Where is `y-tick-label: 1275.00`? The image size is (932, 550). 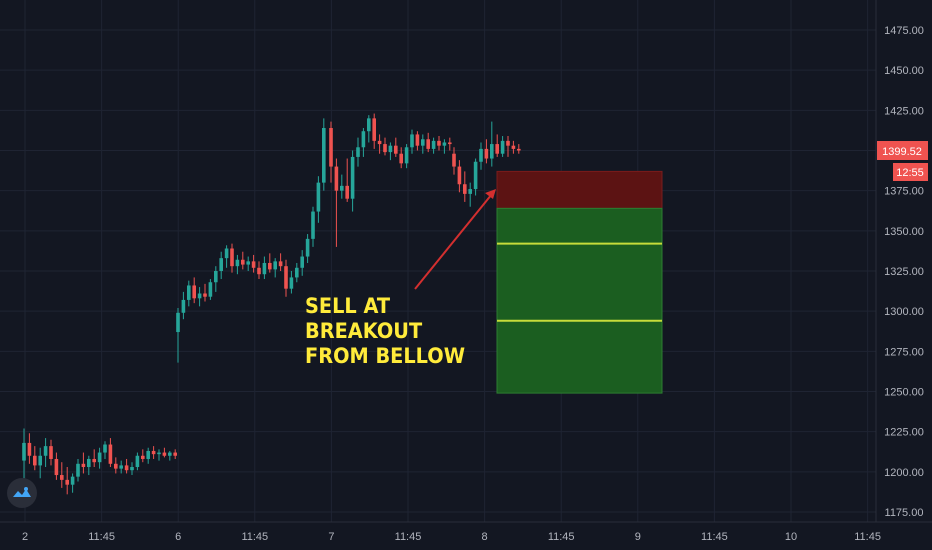 y-tick-label: 1275.00 is located at coordinates (904, 352).